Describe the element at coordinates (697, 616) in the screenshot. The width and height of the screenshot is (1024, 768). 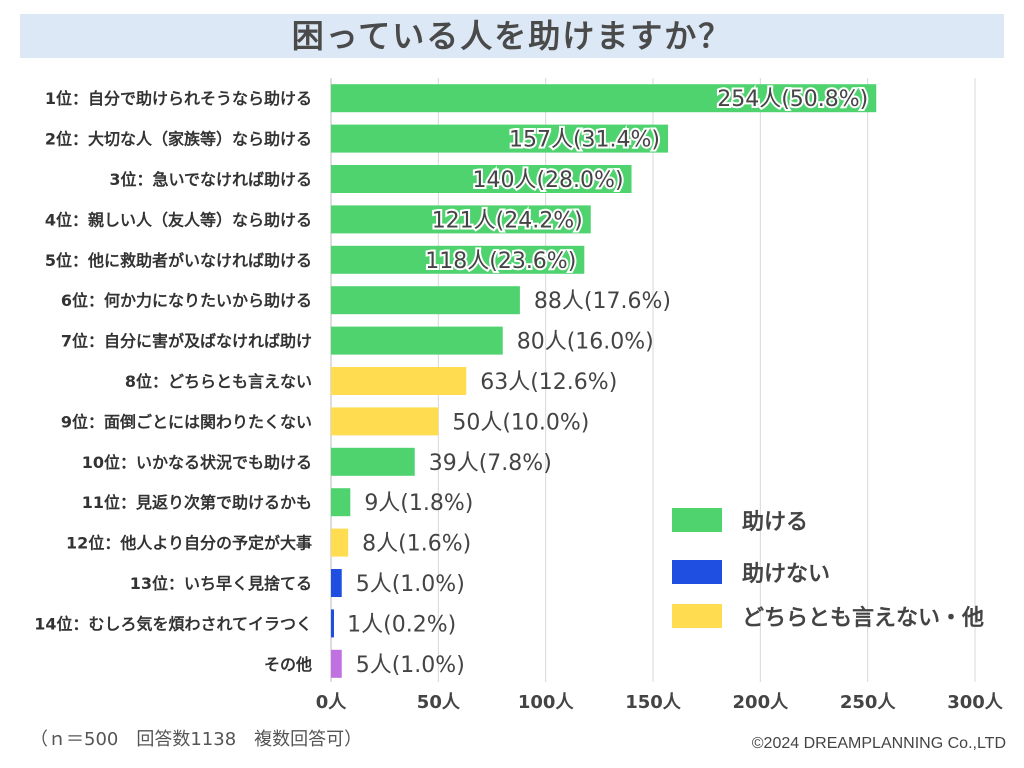
I see `legend-swatch-neutral` at that location.